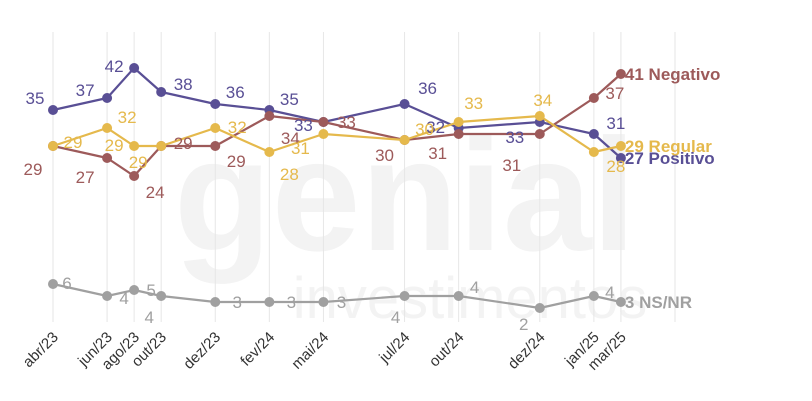 The height and width of the screenshot is (401, 812). I want to click on data-label: 2, so click(523, 324).